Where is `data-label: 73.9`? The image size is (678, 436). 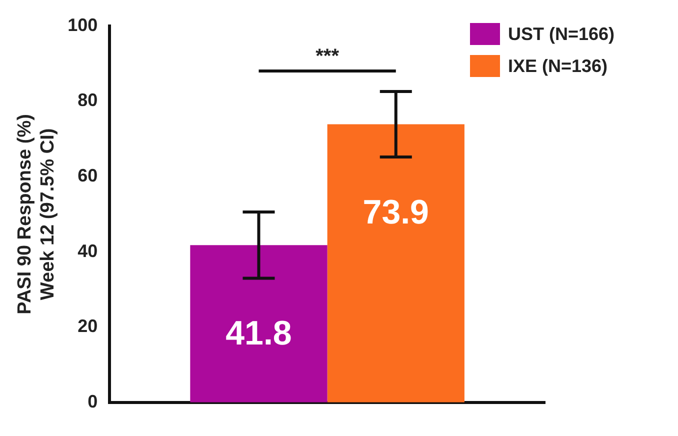
data-label: 73.9 is located at coordinates (395, 213).